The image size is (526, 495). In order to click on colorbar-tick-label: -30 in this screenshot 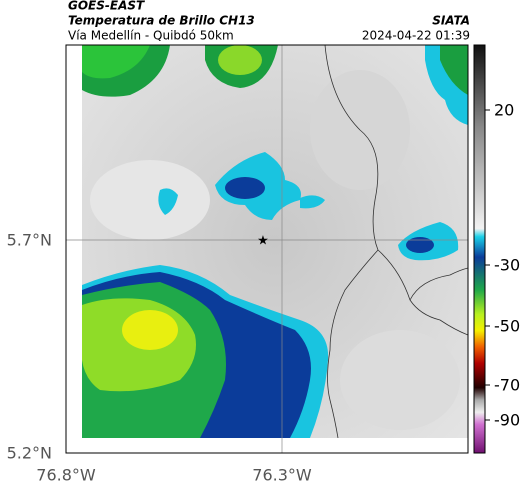, I will do `click(507, 265)`.